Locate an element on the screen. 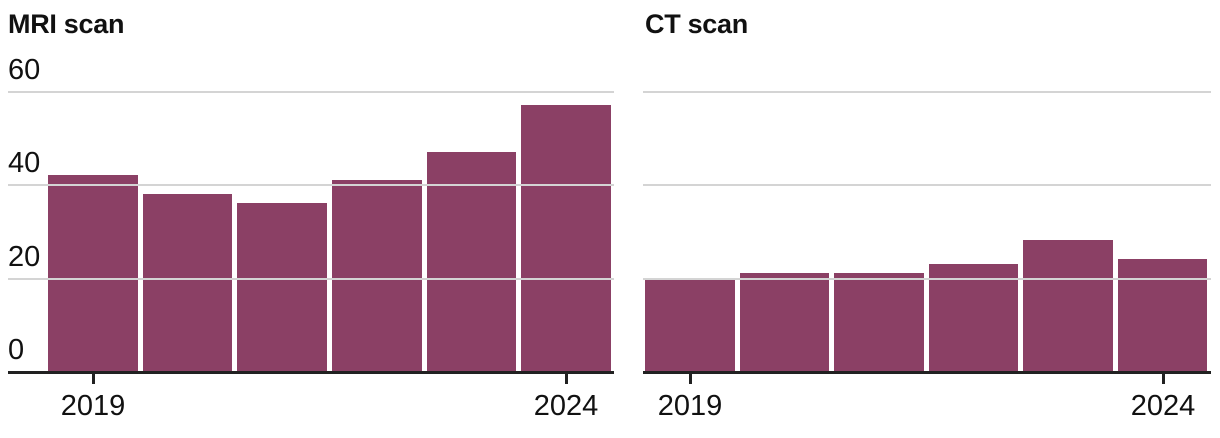  chart-title: MRI scan is located at coordinates (66, 24).